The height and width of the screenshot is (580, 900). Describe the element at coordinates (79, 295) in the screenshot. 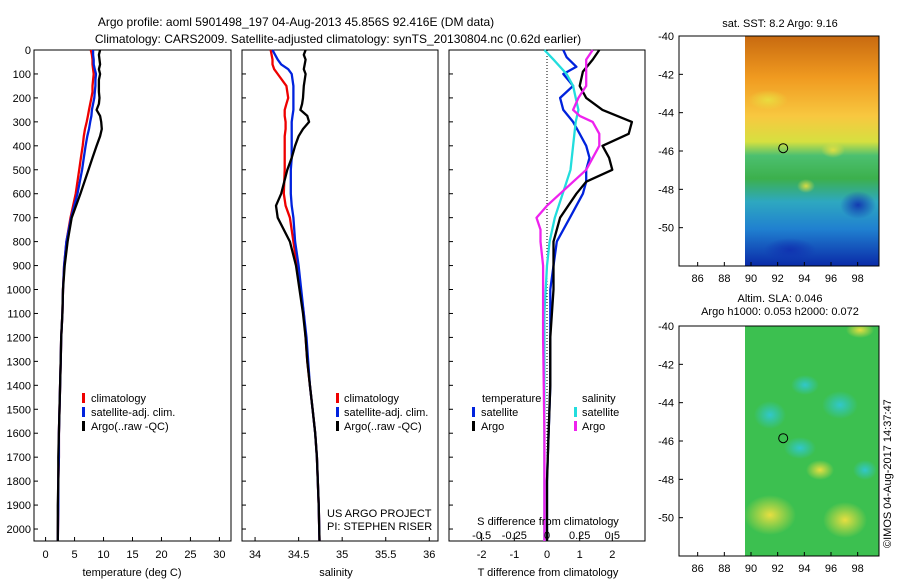

I see `temperature-argo-line` at that location.